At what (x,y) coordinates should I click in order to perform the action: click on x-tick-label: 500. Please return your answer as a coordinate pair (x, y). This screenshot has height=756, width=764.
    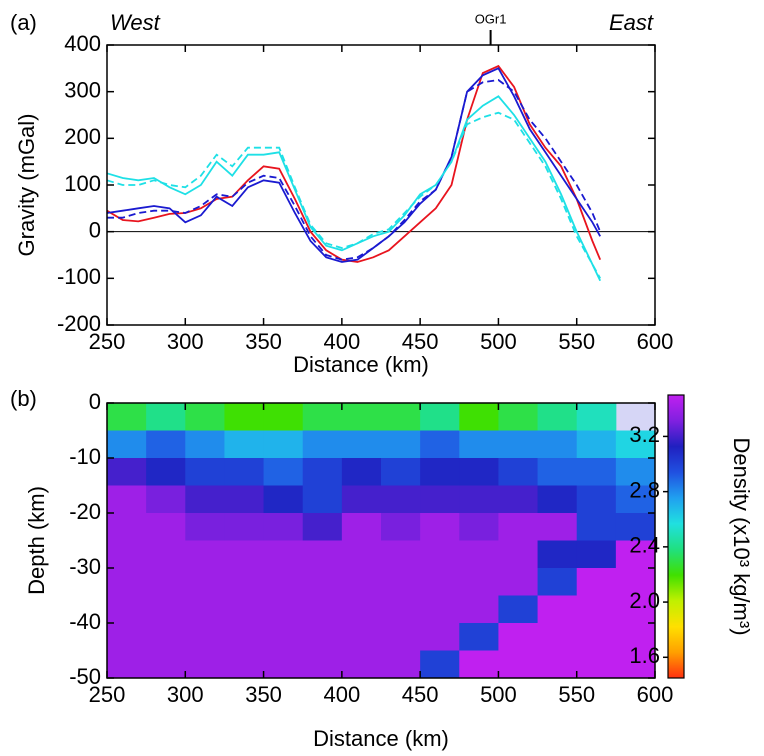
    Looking at the image, I should click on (498, 694).